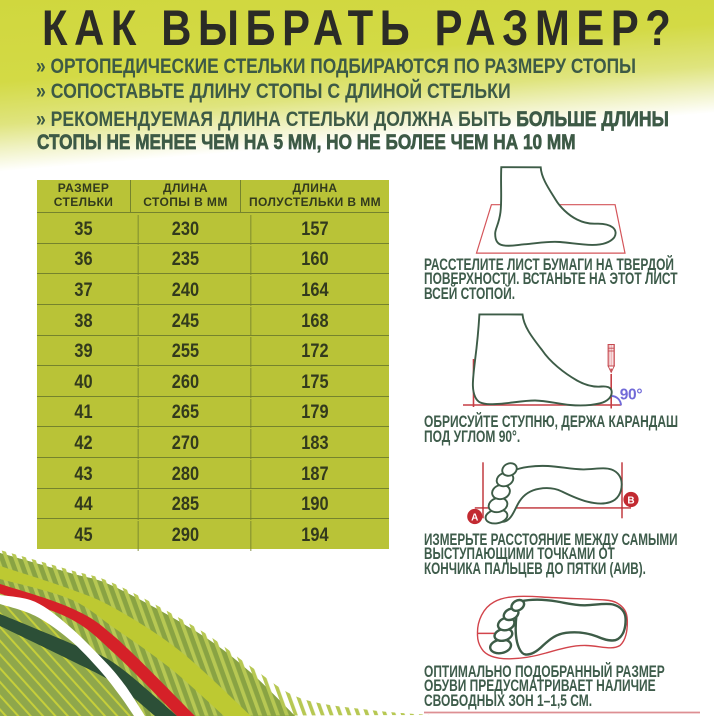  I want to click on svg-text: A, so click(474, 518).